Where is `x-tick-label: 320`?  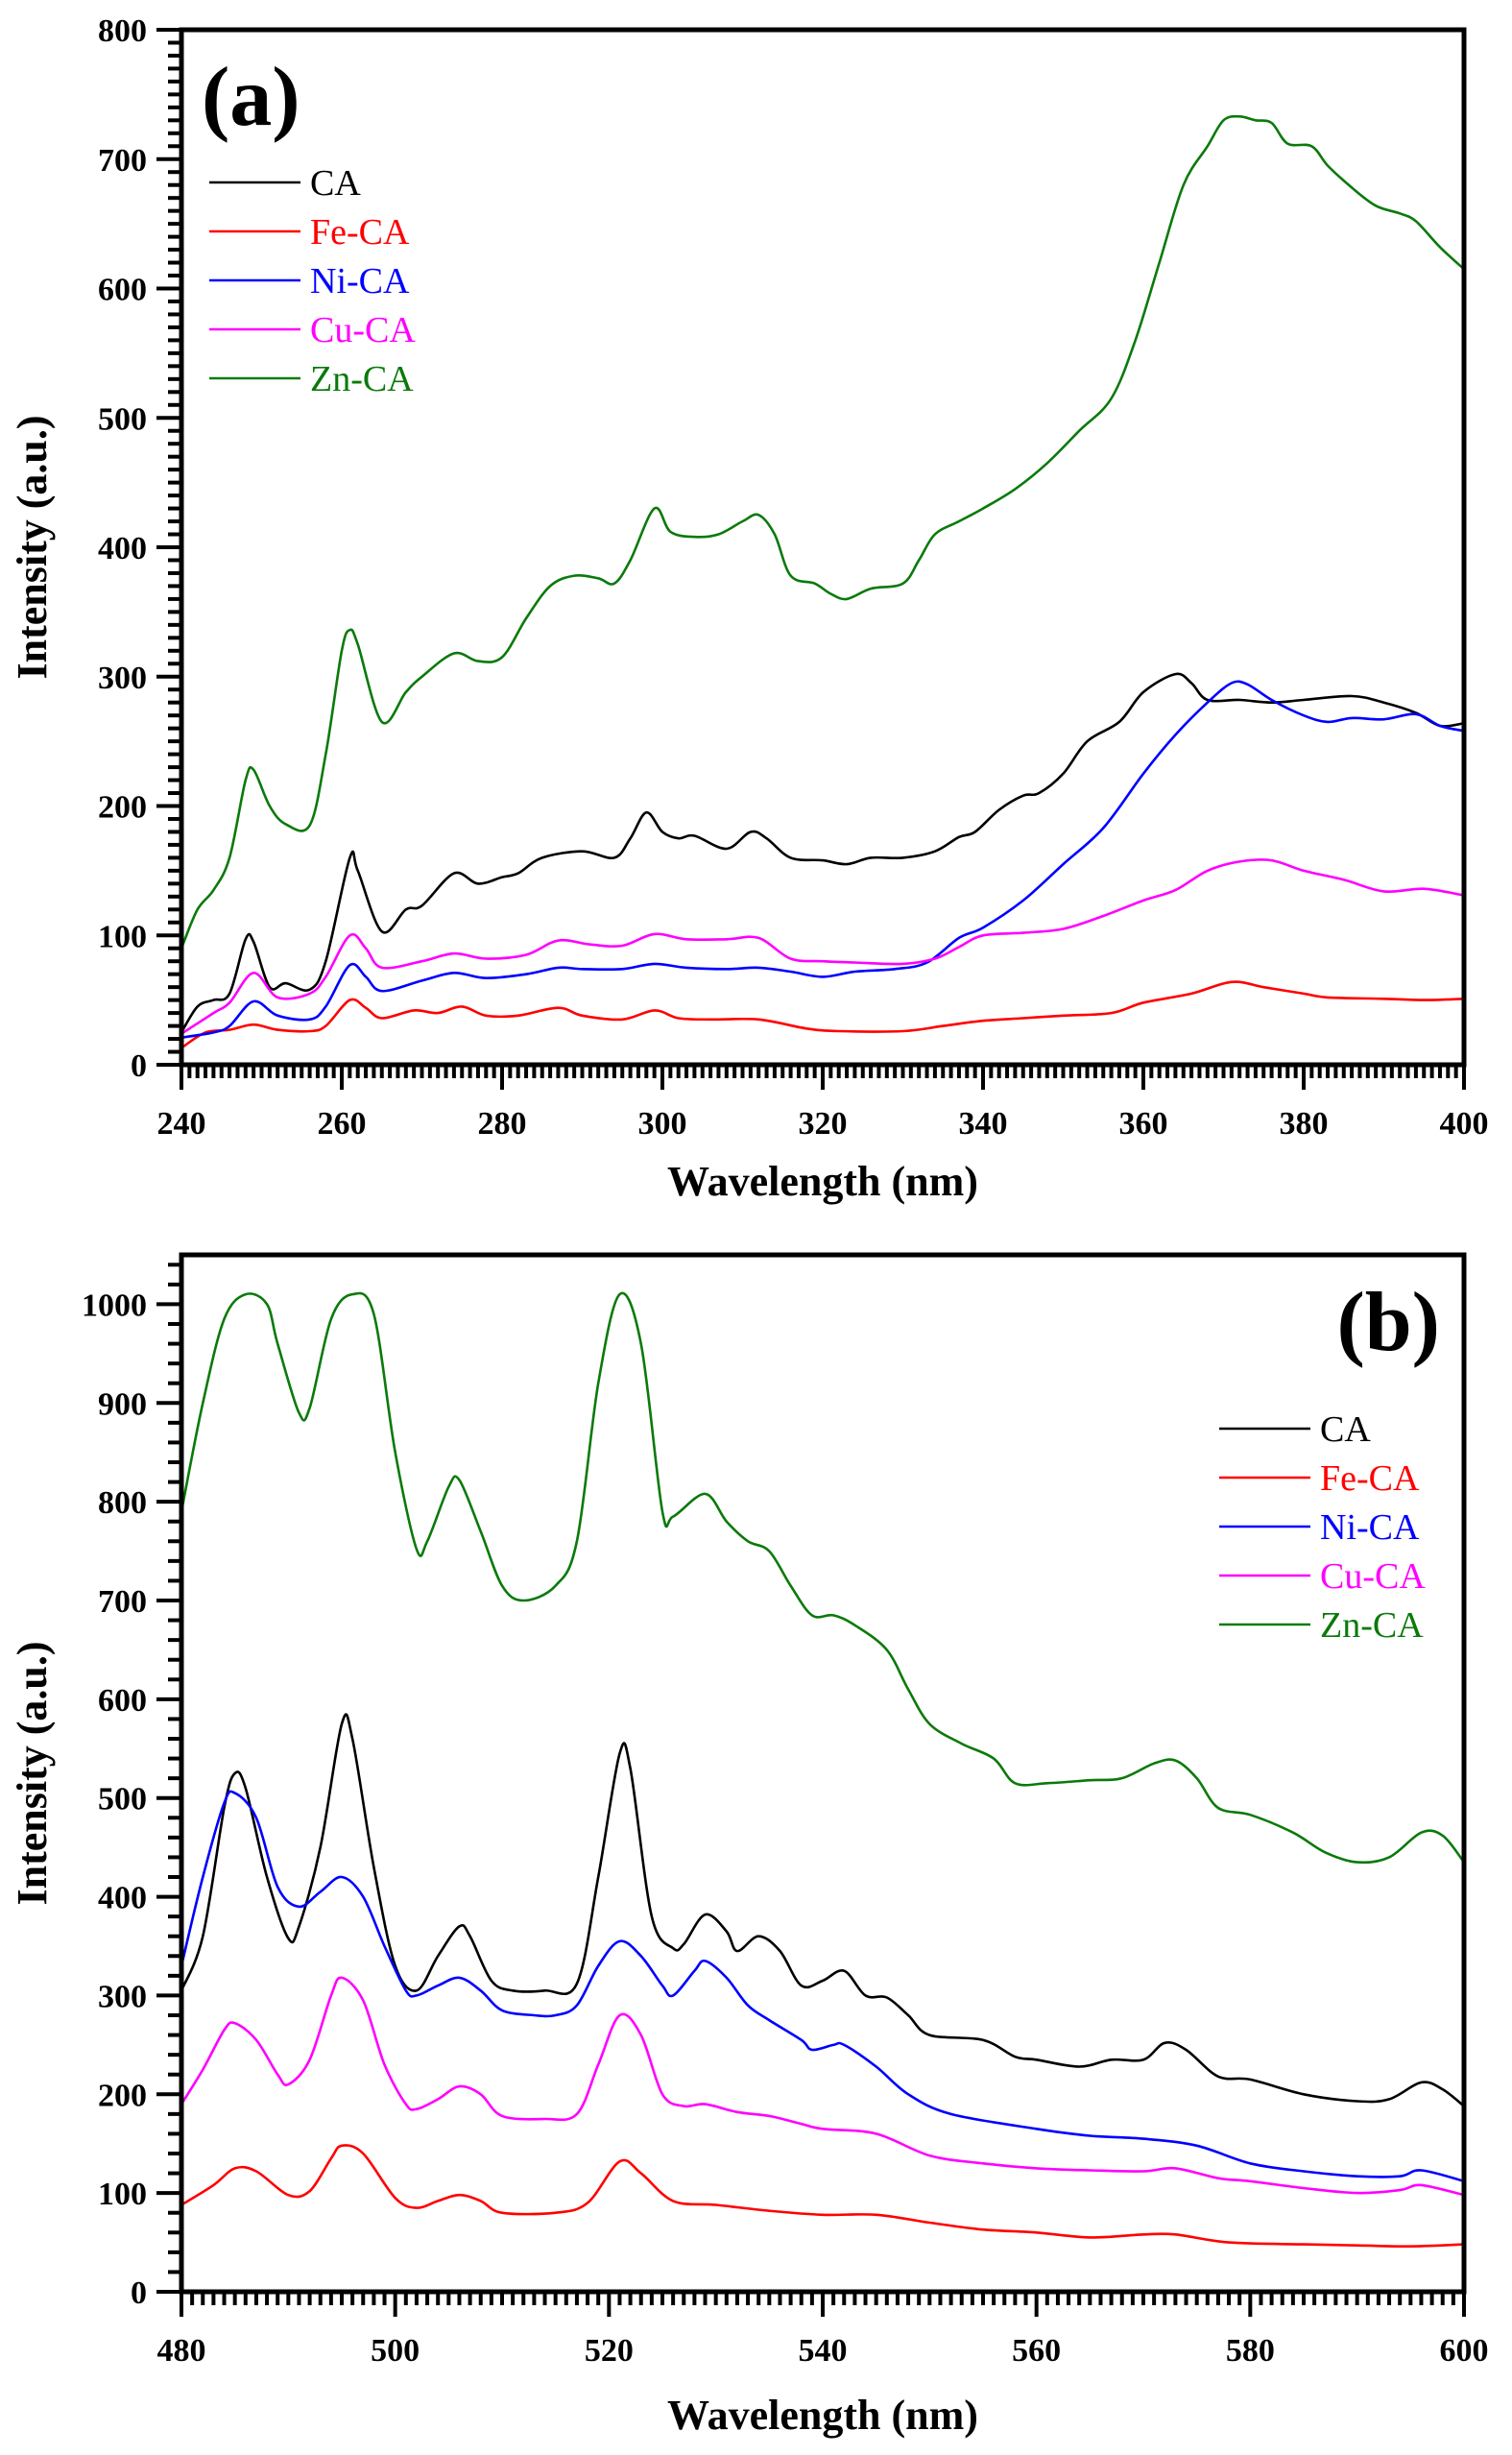 x-tick-label: 320 is located at coordinates (824, 1124).